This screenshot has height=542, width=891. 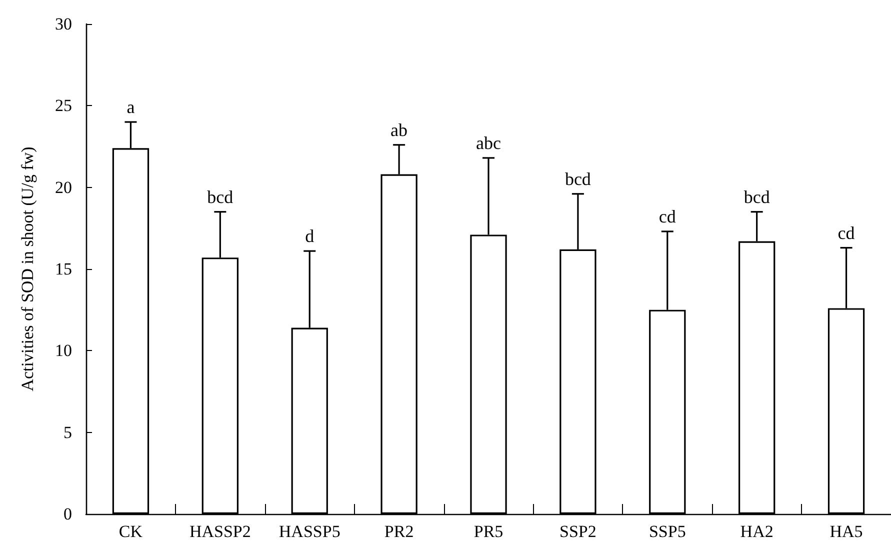 I want to click on y-tick-label: 30, so click(x=63, y=24).